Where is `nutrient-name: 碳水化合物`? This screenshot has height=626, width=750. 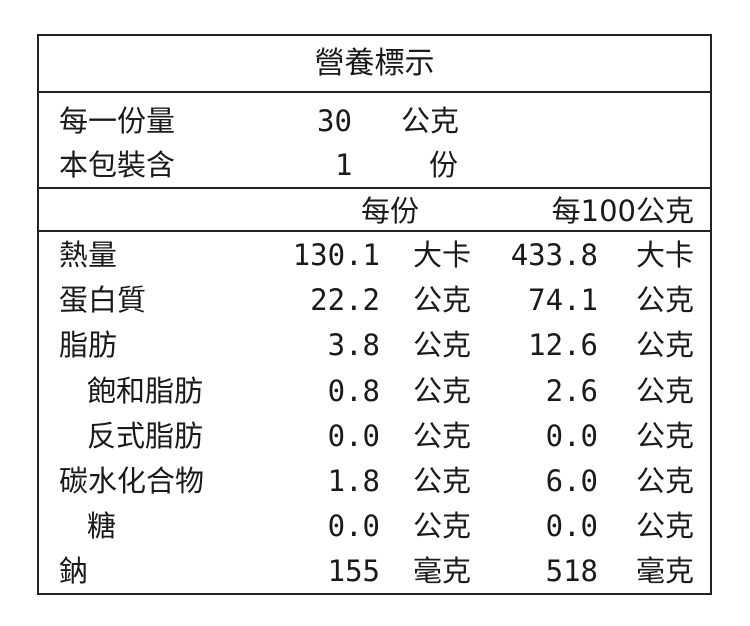
nutrient-name: 碳水化合物 is located at coordinates (132, 481).